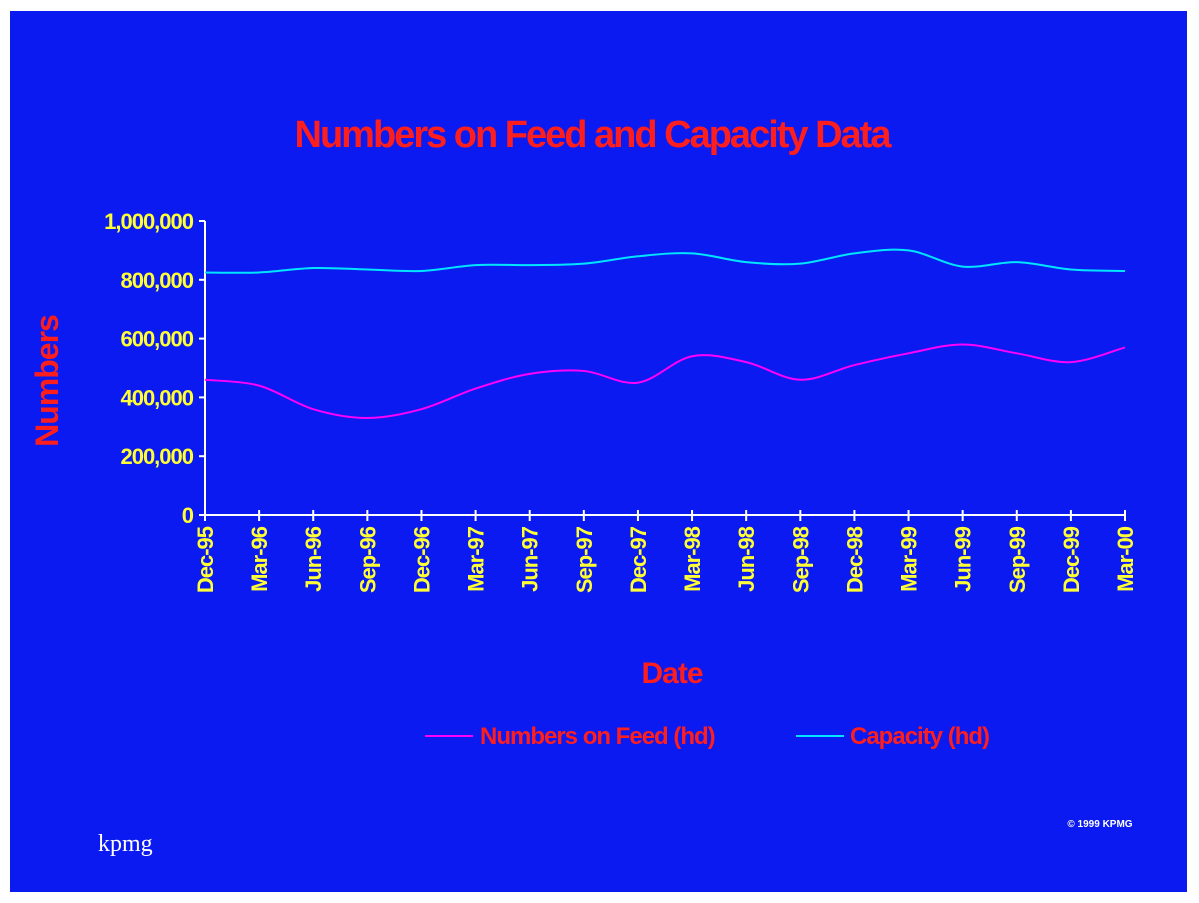  I want to click on chart-title: Numbers on Feed and Capacity Data, so click(594, 135).